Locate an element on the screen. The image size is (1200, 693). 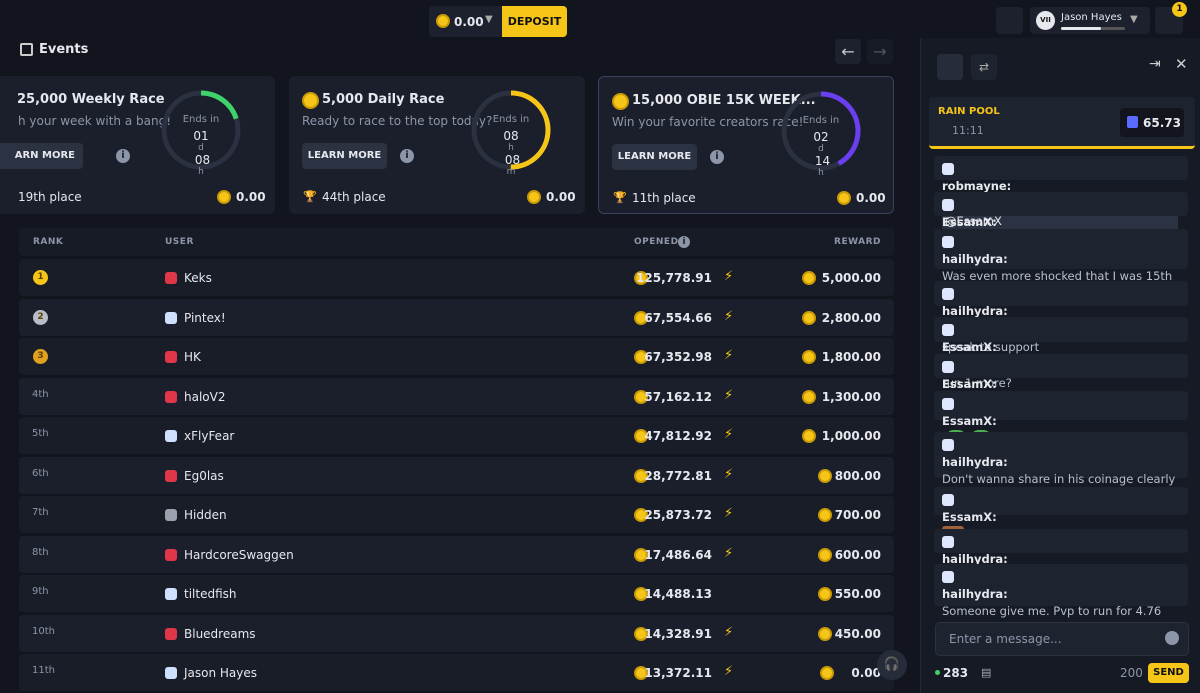
rank: 7th is located at coordinates (40, 512).